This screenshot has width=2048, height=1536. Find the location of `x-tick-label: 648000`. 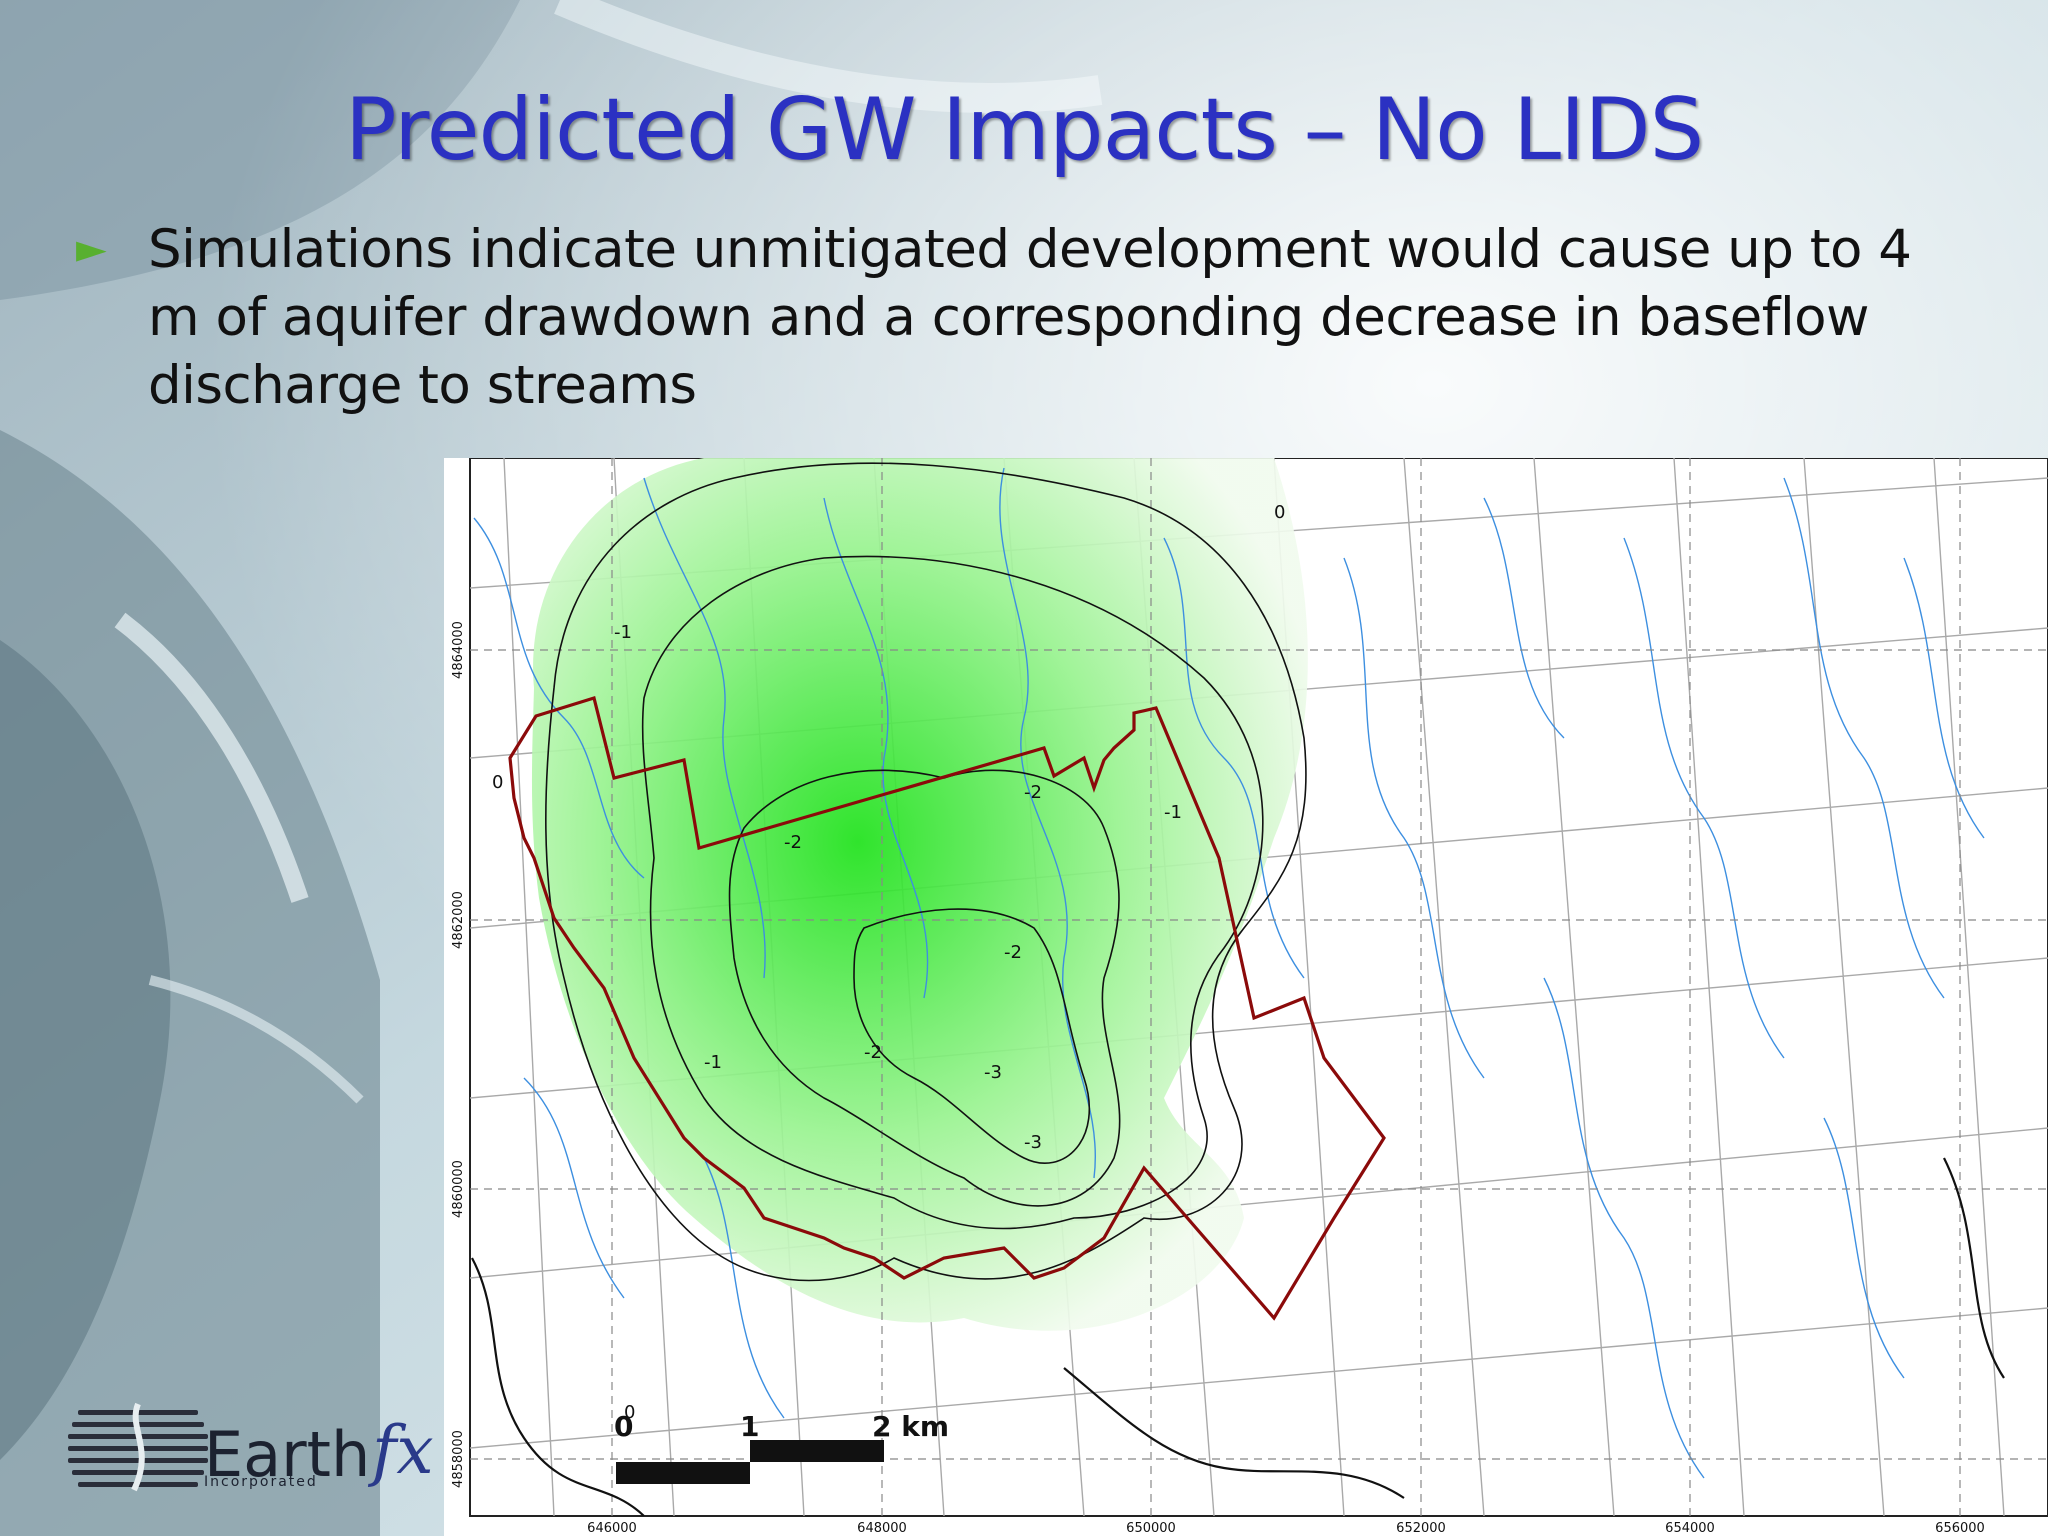

x-tick-label: 648000 is located at coordinates (882, 1528).